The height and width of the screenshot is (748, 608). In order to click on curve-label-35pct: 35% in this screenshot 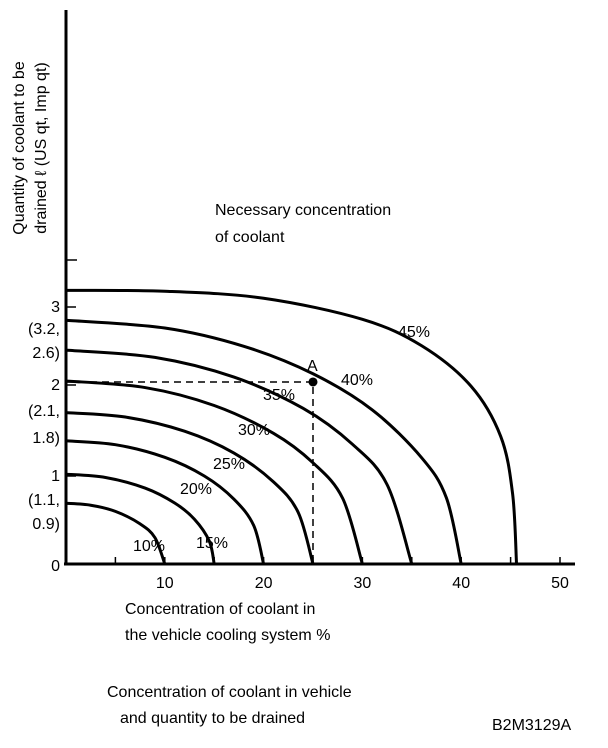, I will do `click(279, 395)`.